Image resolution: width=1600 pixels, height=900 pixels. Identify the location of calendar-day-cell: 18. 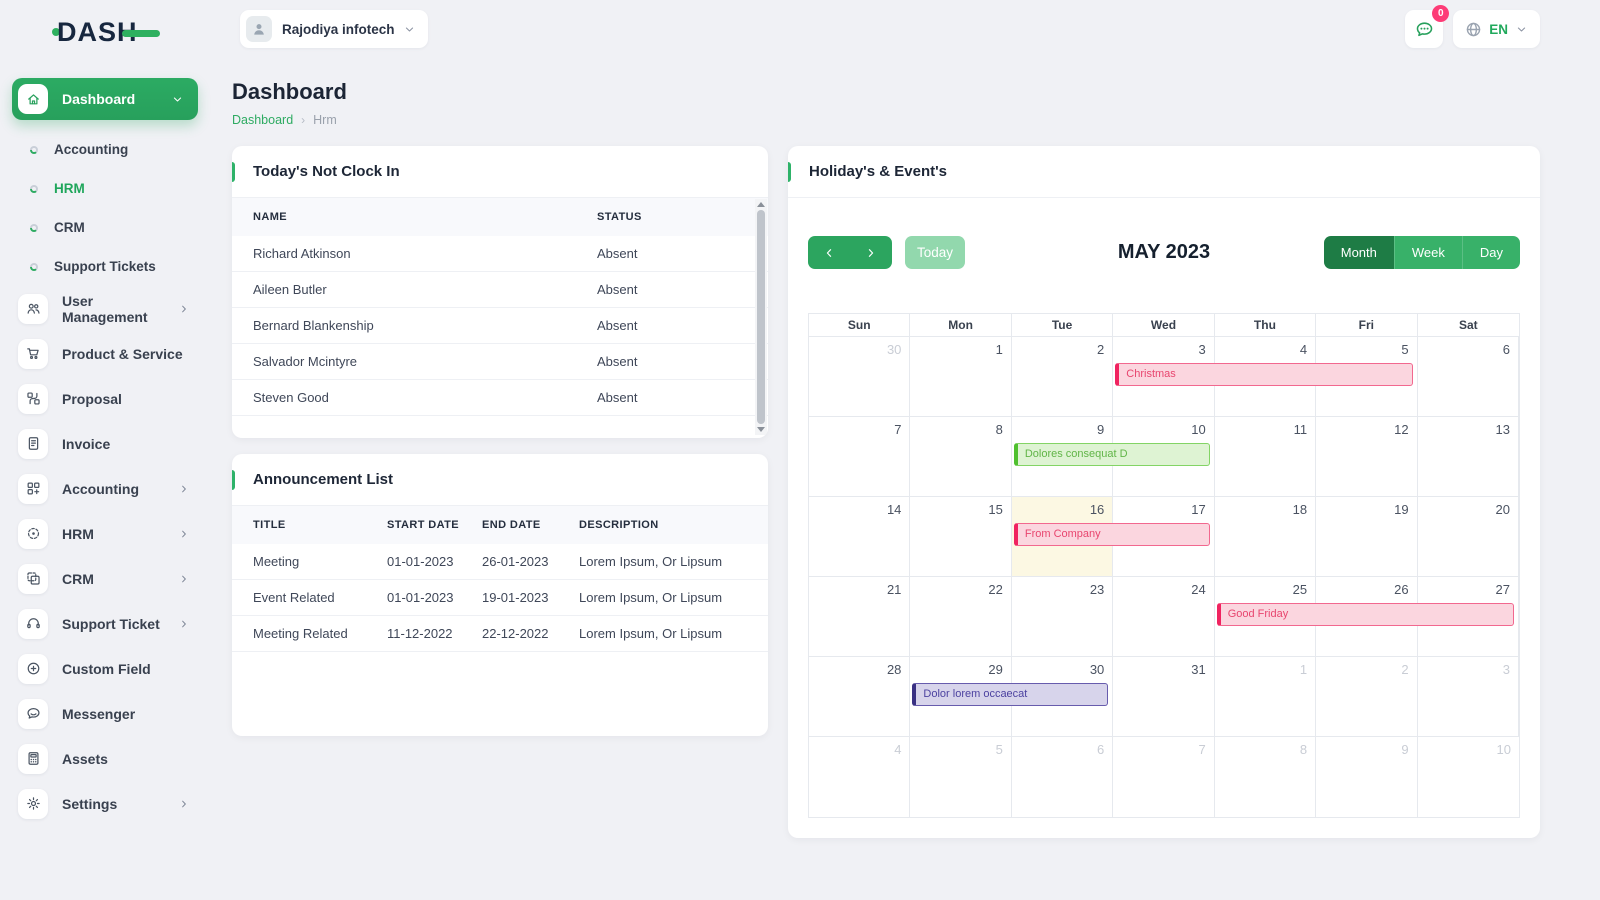
(1265, 537).